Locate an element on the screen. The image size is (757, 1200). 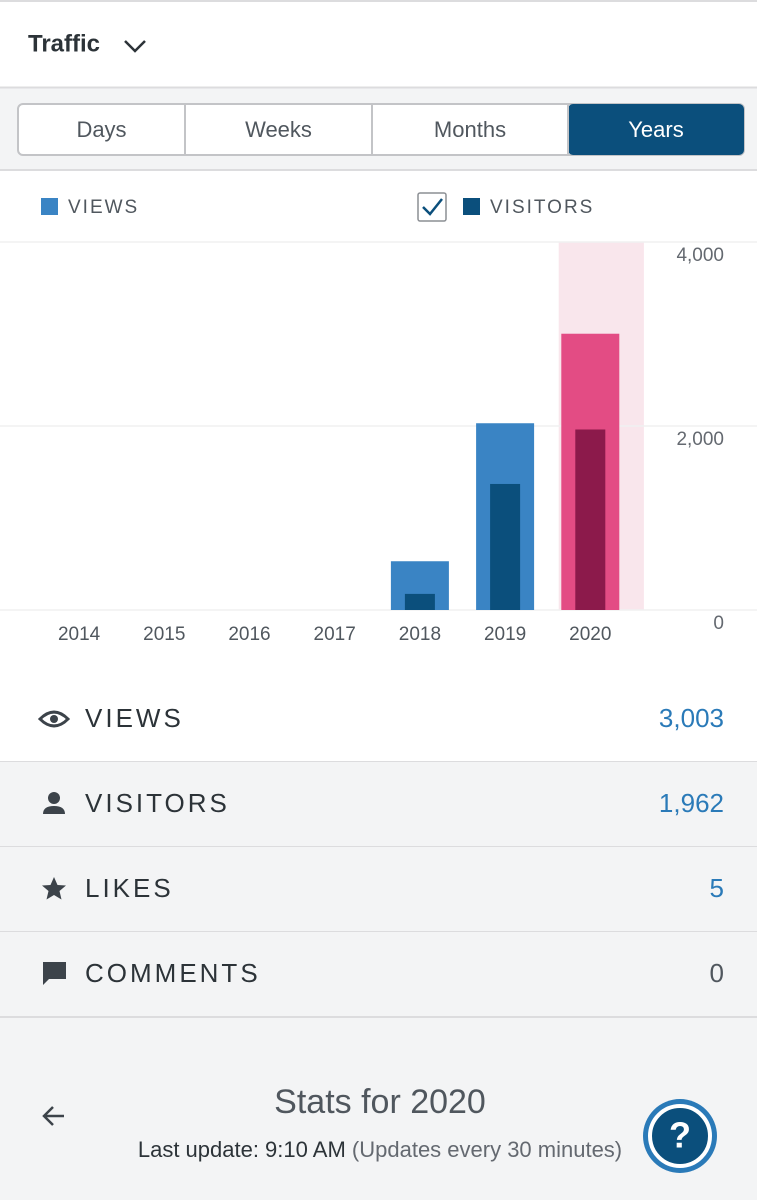
x-tick-label: 2016 is located at coordinates (249, 634).